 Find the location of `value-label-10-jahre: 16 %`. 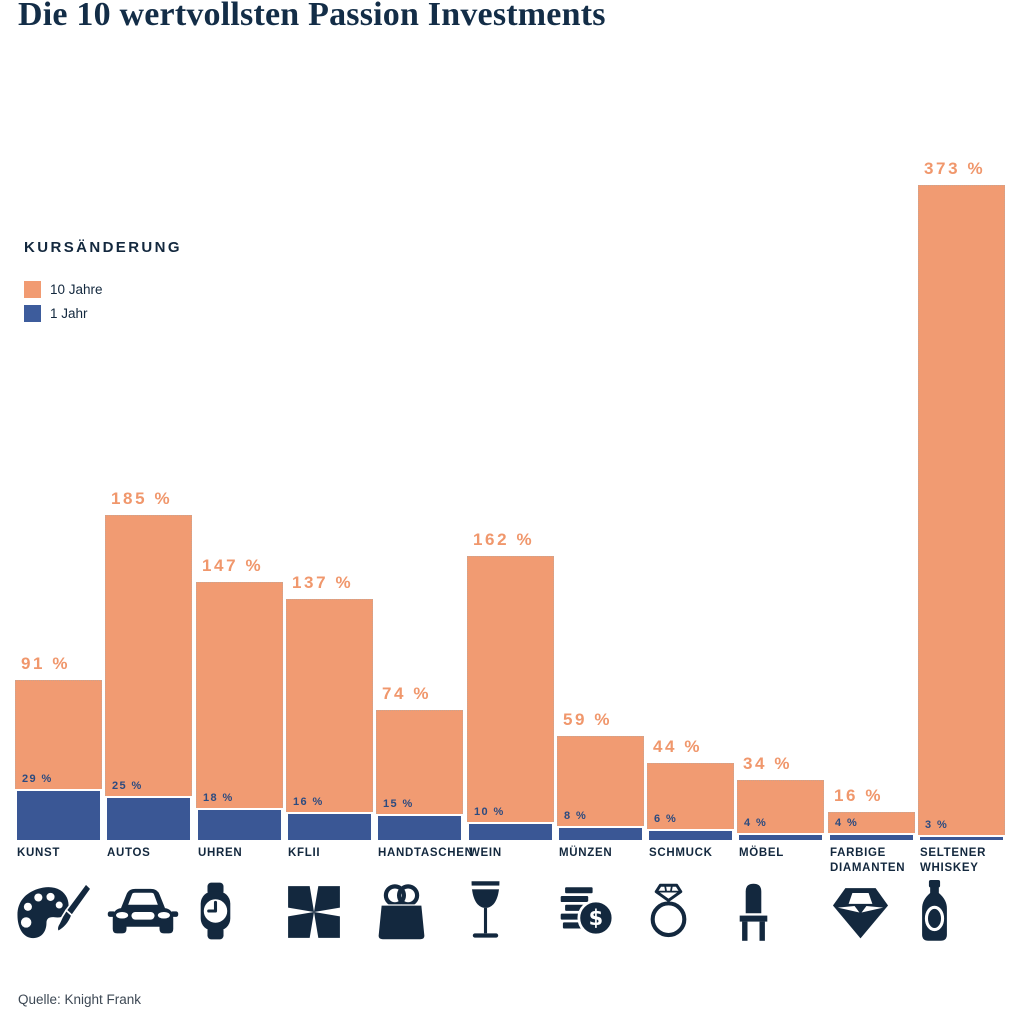

value-label-10-jahre: 16 % is located at coordinates (859, 795).